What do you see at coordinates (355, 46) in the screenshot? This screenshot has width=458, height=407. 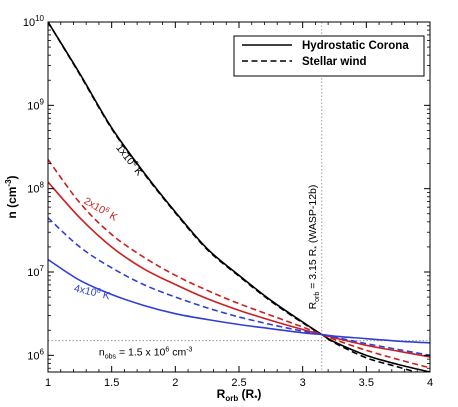 I see `legend-label: Hydrostatic Corona` at bounding box center [355, 46].